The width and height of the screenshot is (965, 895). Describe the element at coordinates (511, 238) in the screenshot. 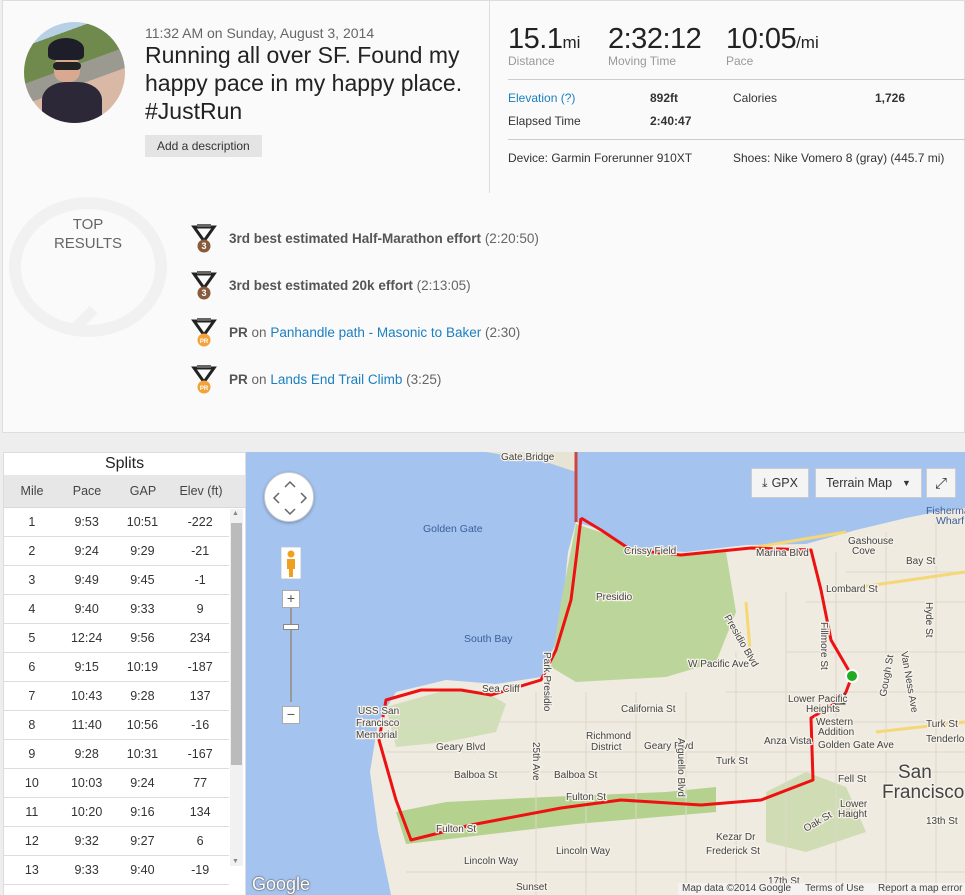

I see `result-time: (2:20:50)` at that location.